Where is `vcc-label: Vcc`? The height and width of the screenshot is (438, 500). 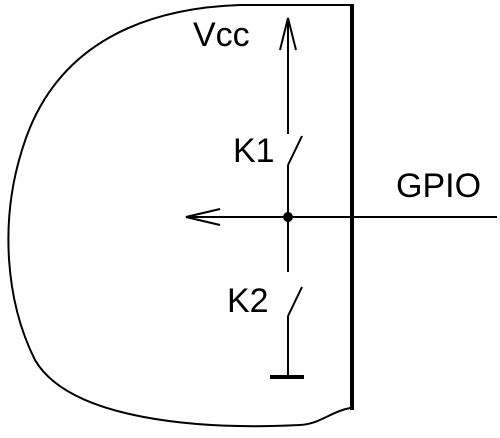
vcc-label: Vcc is located at coordinates (221, 35).